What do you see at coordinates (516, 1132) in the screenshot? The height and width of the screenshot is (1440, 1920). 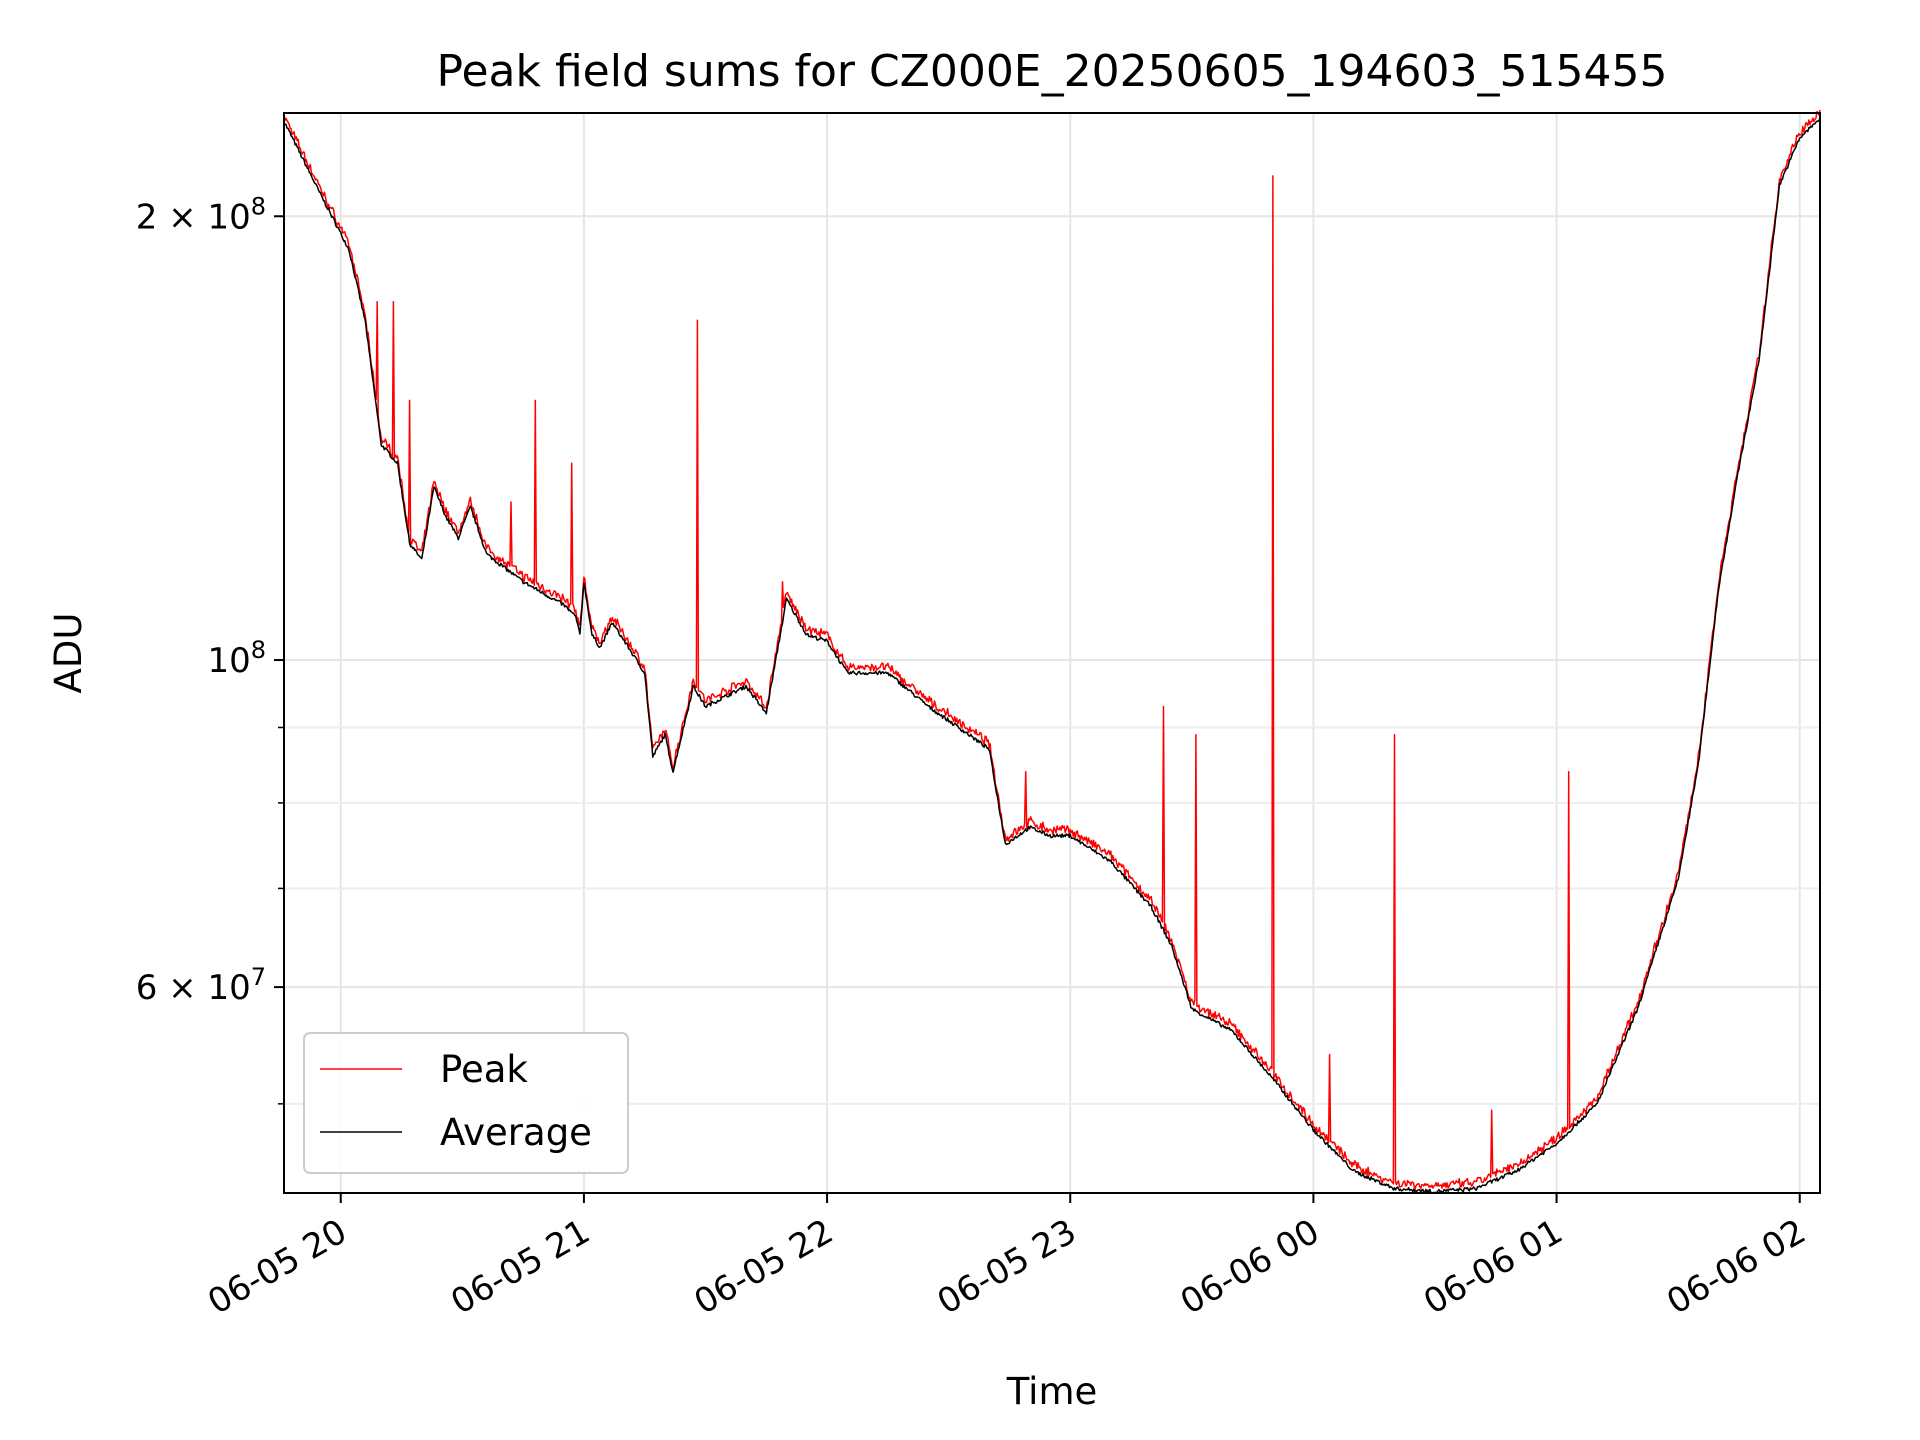 I see `legend-label-average: Average` at bounding box center [516, 1132].